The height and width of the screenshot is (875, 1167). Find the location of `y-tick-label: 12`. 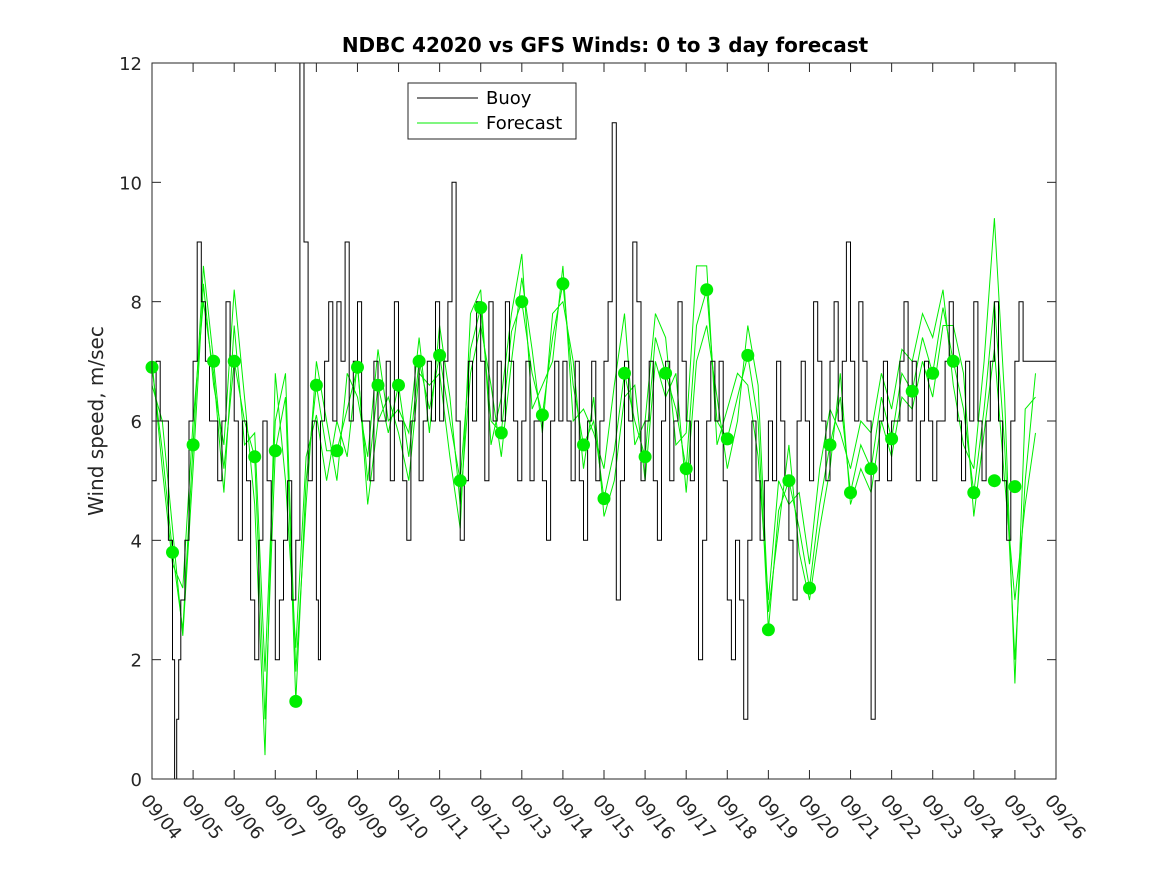

y-tick-label: 12 is located at coordinates (130, 64).